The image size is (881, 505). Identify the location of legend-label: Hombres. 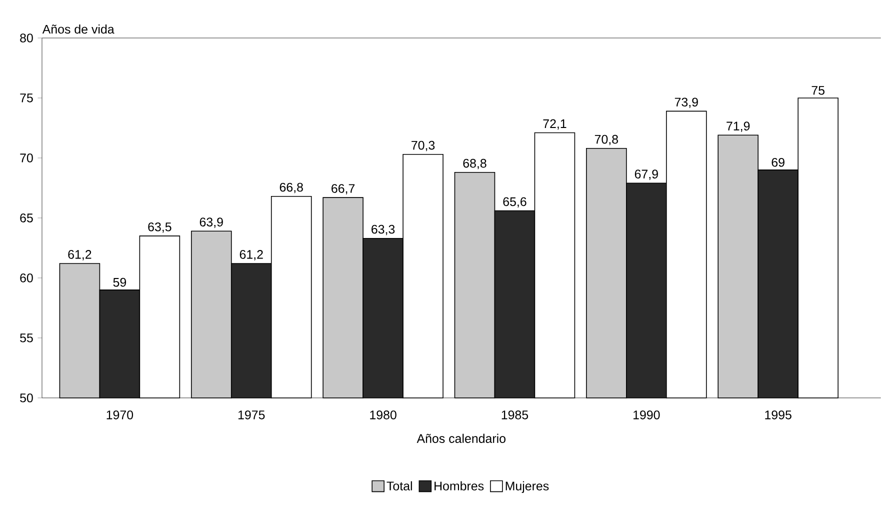
(459, 485).